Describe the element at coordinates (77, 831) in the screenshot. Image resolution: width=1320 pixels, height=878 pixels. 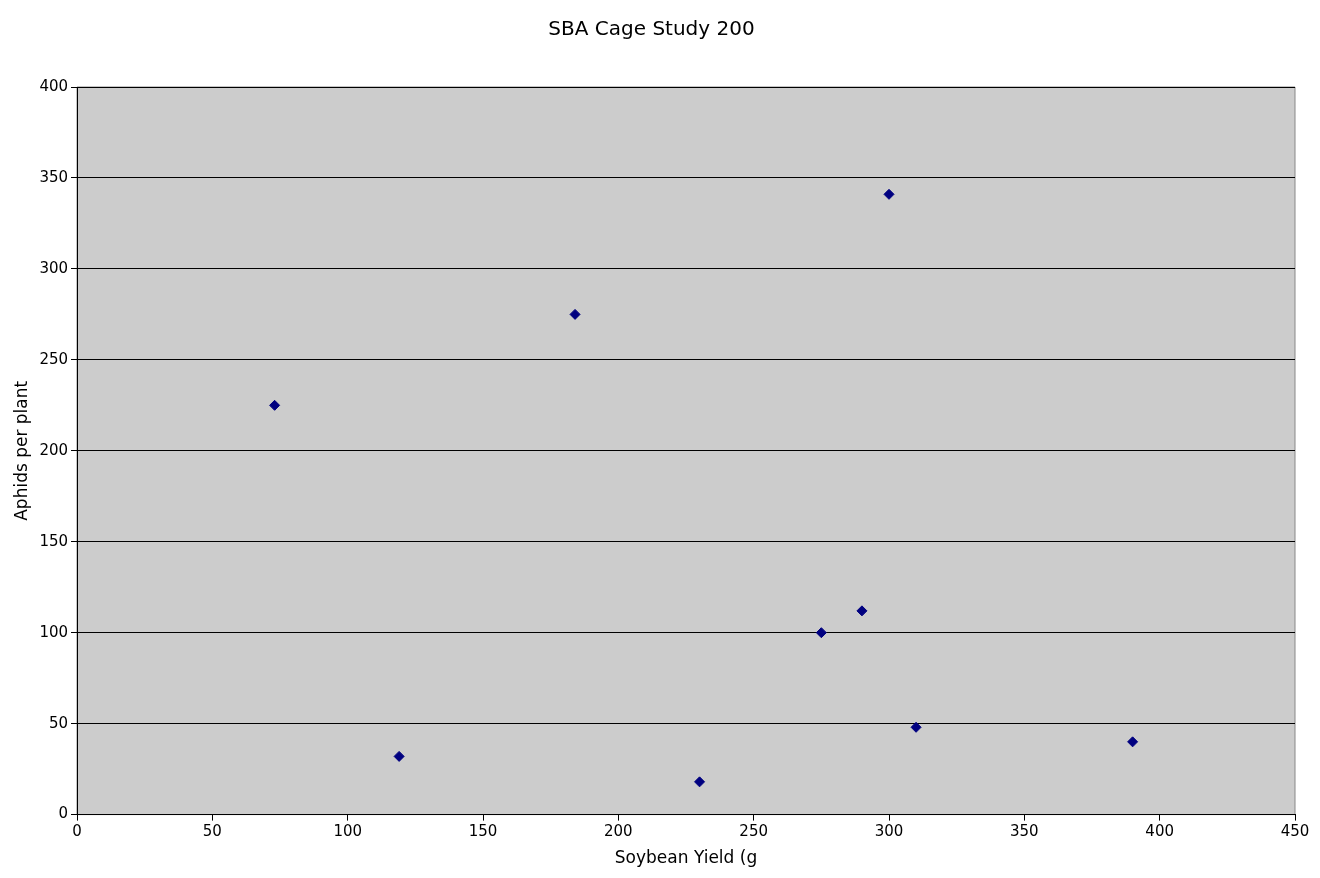
I see `x-tick-label: 0` at that location.